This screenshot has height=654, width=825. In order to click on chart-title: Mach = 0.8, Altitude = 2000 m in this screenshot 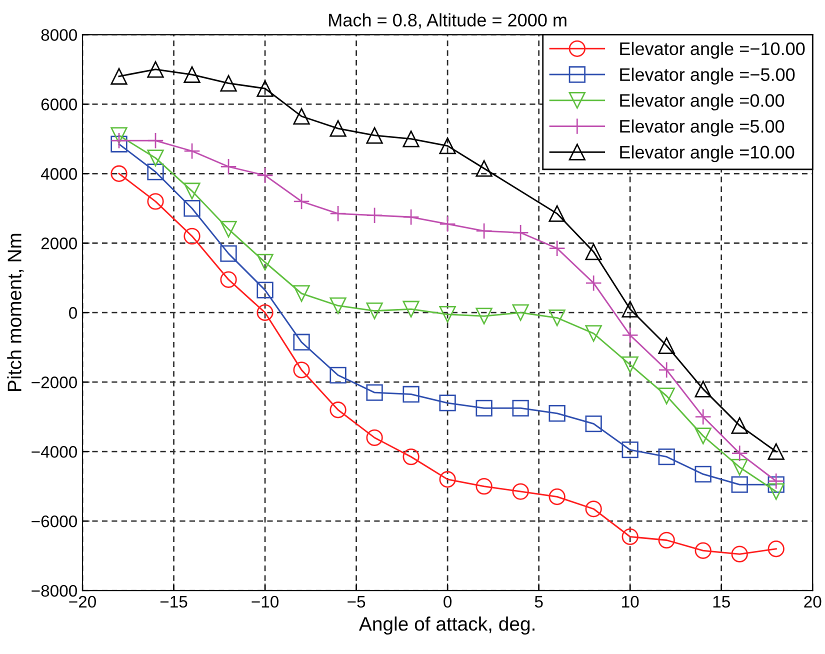, I will do `click(447, 21)`.